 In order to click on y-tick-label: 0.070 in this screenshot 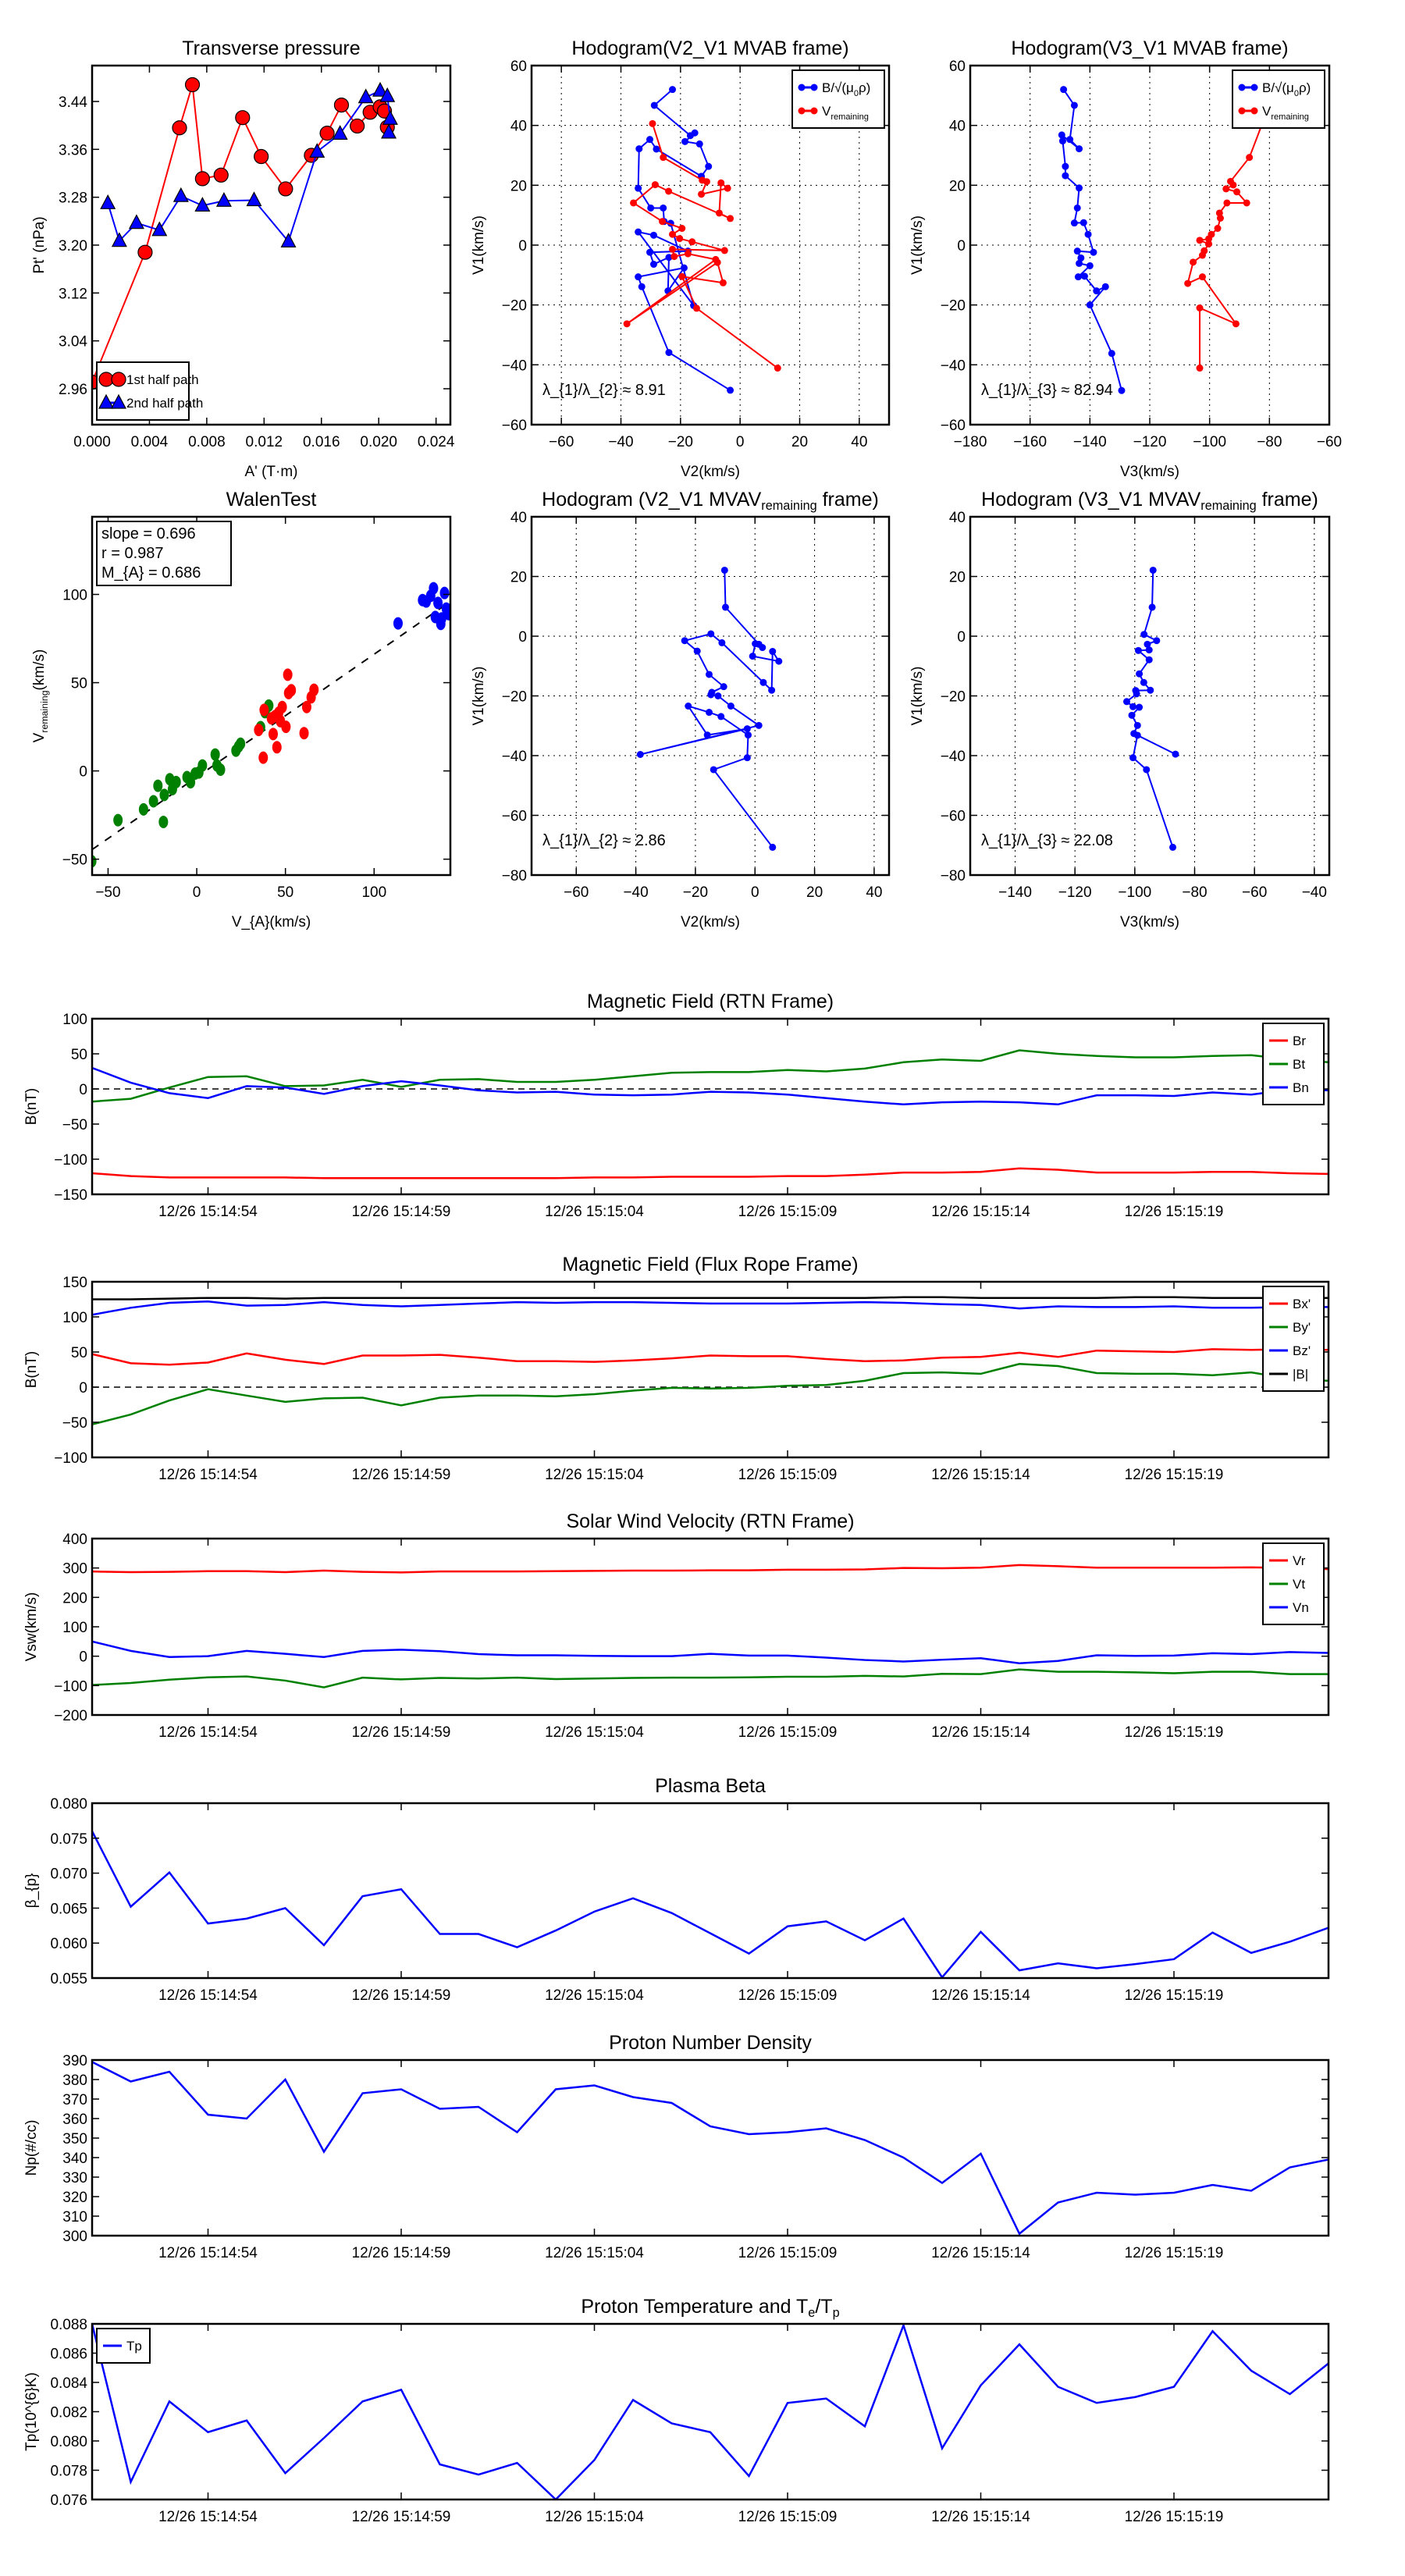, I will do `click(68, 1875)`.